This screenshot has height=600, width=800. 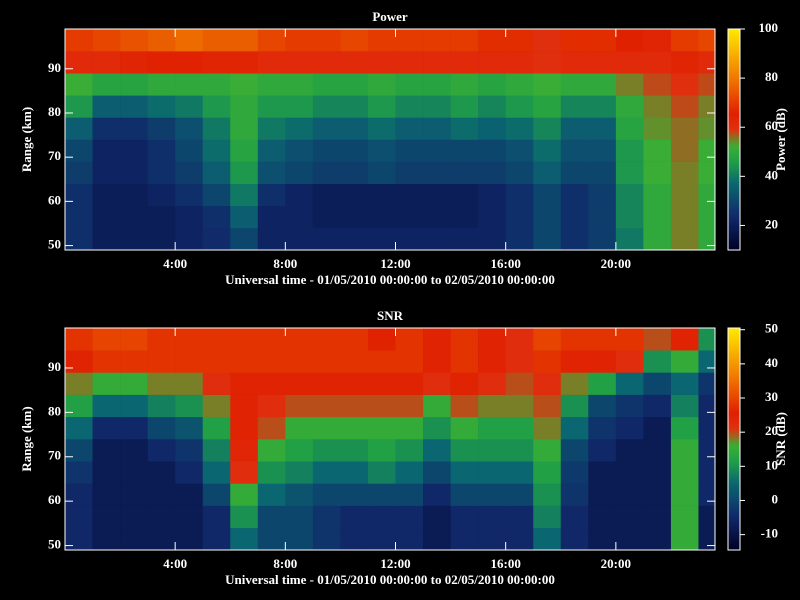 I want to click on colorbar-tick-label: 30, so click(x=771, y=396).